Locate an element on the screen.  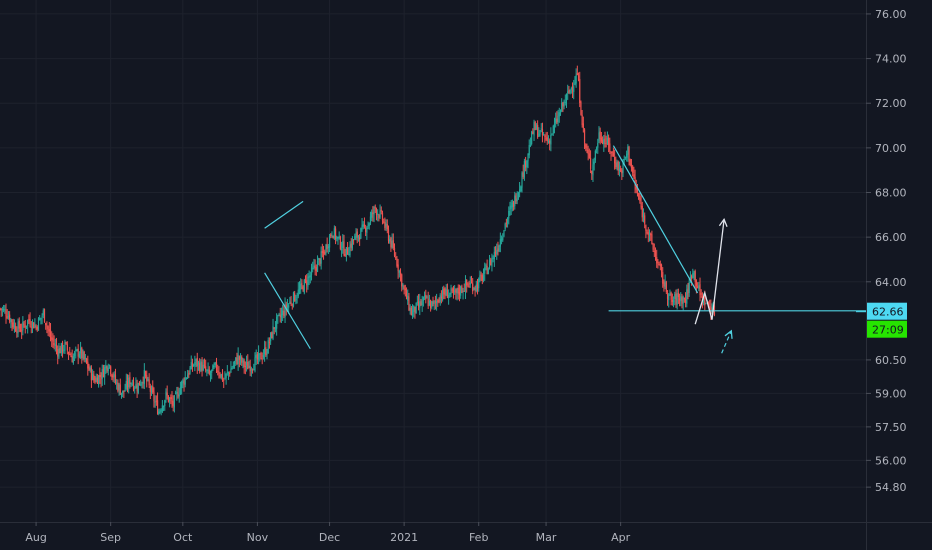
x-tick-label: Dec is located at coordinates (329, 537).